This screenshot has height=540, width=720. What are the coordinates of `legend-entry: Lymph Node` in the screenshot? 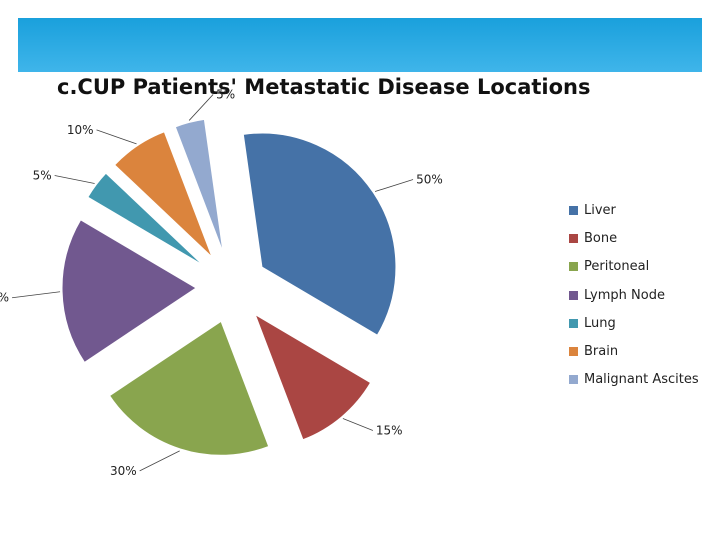 It's located at (634, 295).